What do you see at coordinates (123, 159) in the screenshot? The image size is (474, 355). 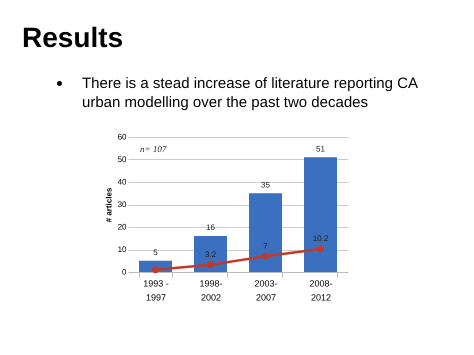 I see `y-tick-label: 50` at bounding box center [123, 159].